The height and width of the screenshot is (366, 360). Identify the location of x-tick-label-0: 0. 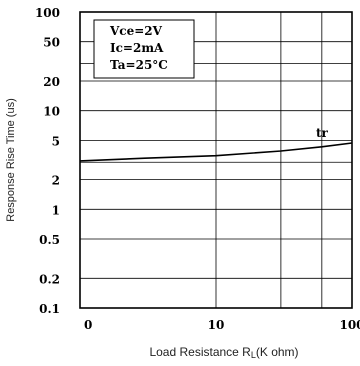
(88, 325).